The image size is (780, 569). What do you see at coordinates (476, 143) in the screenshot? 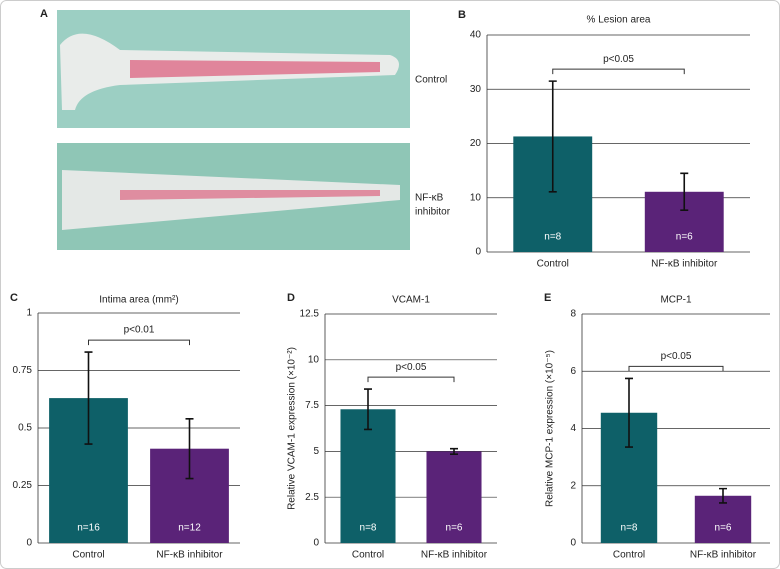
I see `y-tick-label: 20` at bounding box center [476, 143].